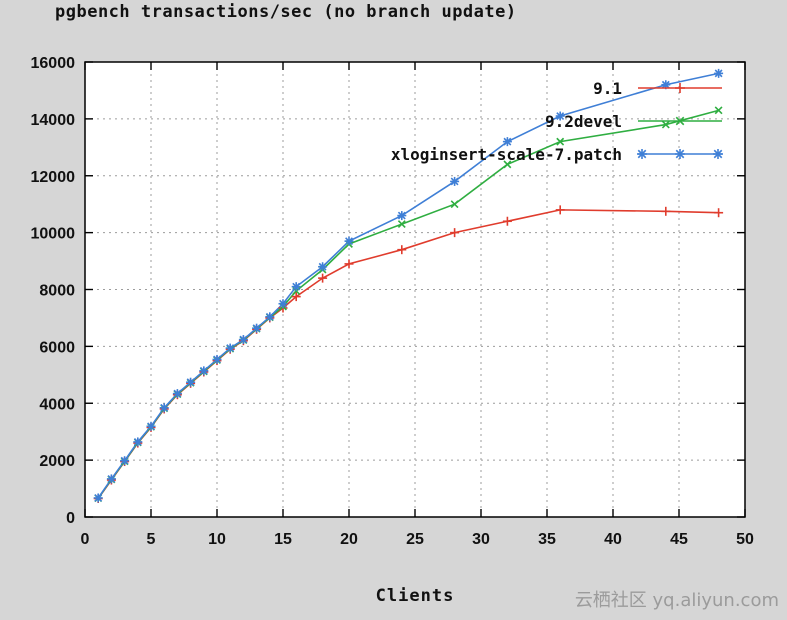  Describe the element at coordinates (85, 539) in the screenshot. I see `x-tick-label: 0` at that location.